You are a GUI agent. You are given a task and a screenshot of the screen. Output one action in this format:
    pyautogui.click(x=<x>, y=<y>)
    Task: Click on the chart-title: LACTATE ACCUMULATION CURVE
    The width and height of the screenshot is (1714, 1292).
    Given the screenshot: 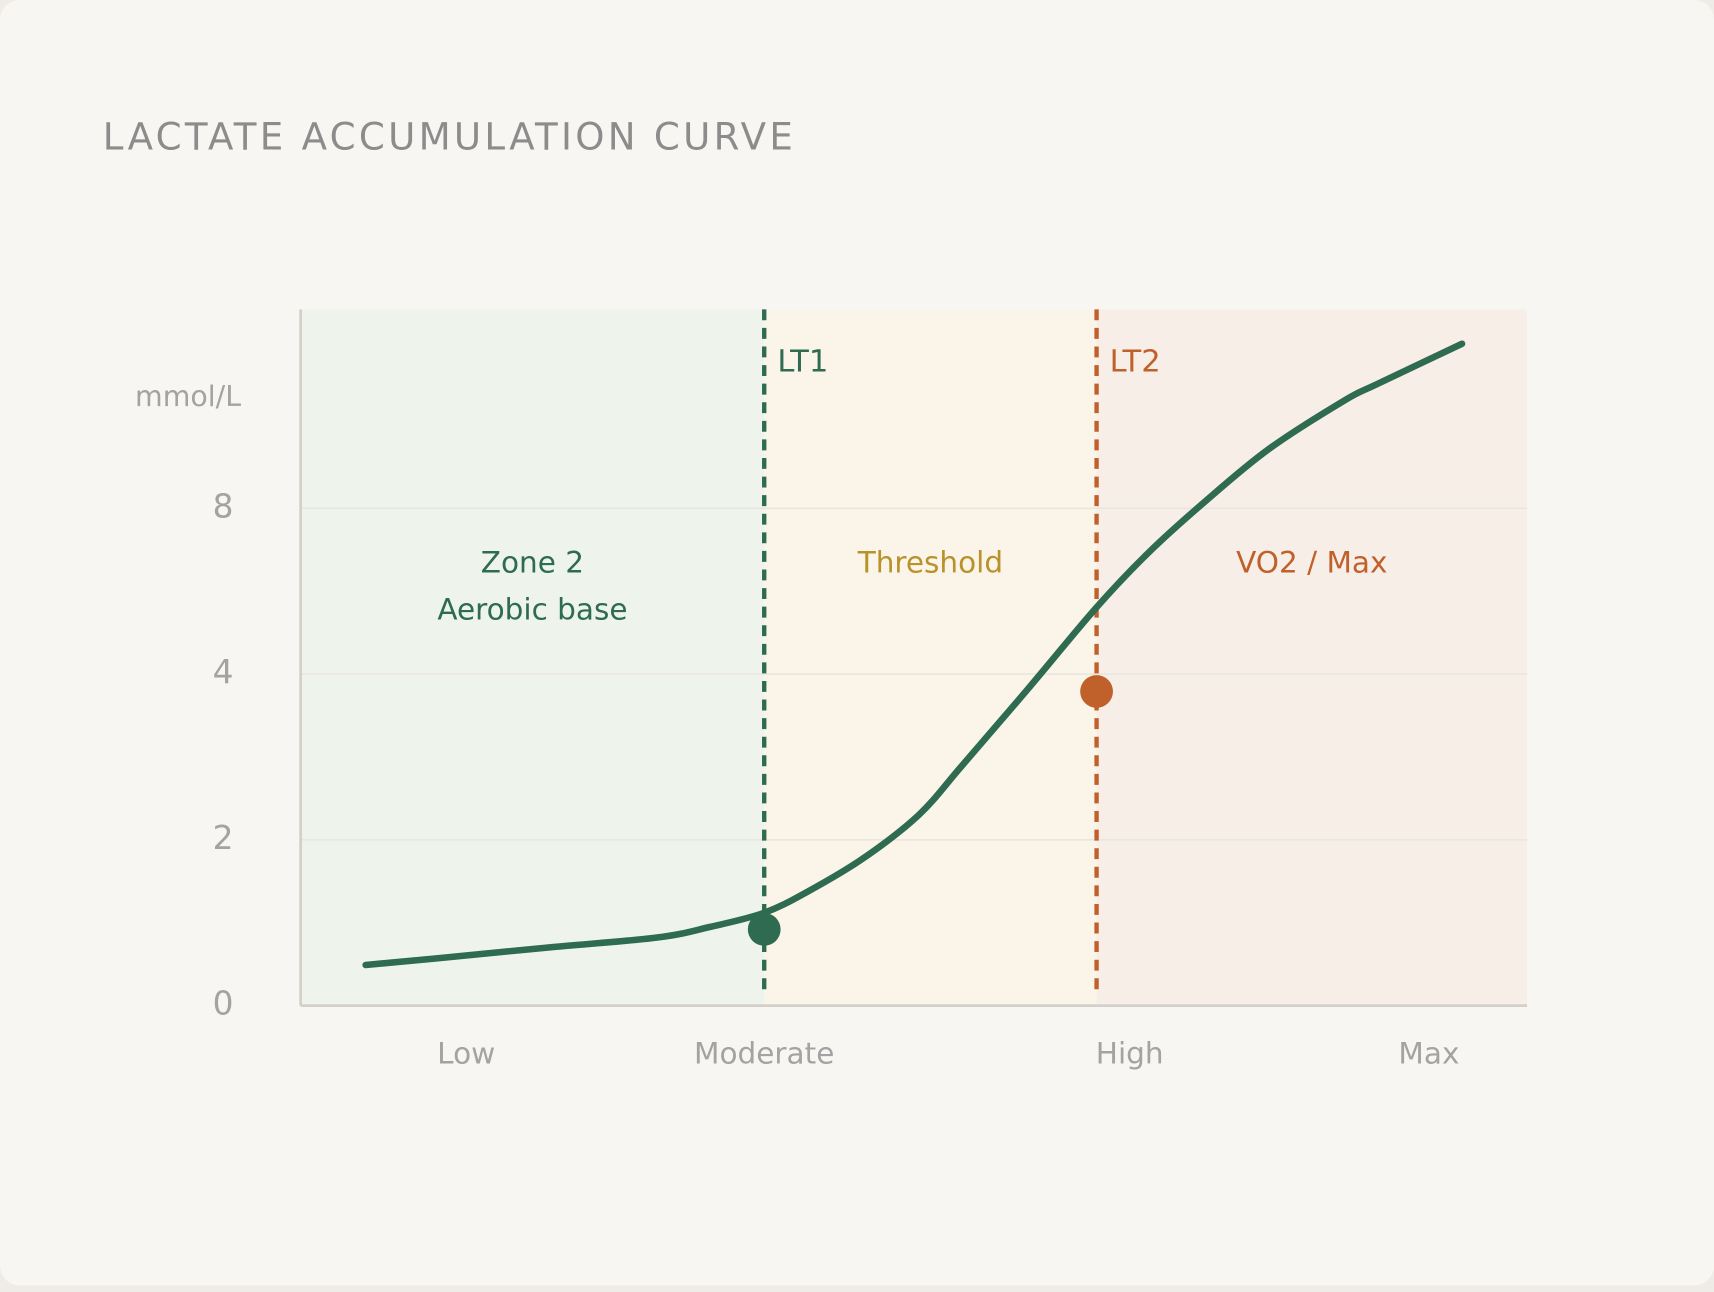 What is the action you would take?
    pyautogui.click(x=449, y=136)
    